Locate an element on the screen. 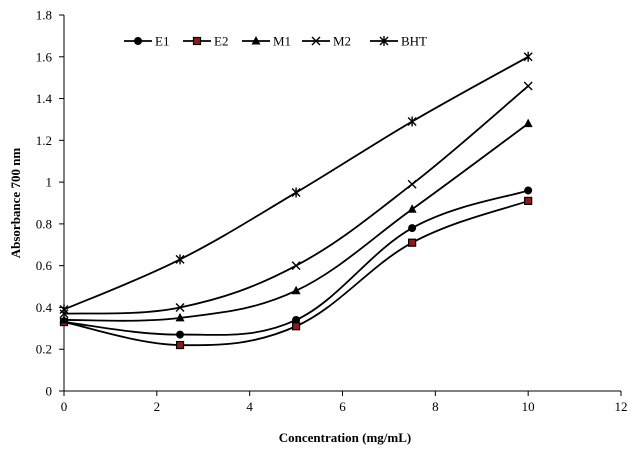  x-tick-label: 12 is located at coordinates (621, 406).